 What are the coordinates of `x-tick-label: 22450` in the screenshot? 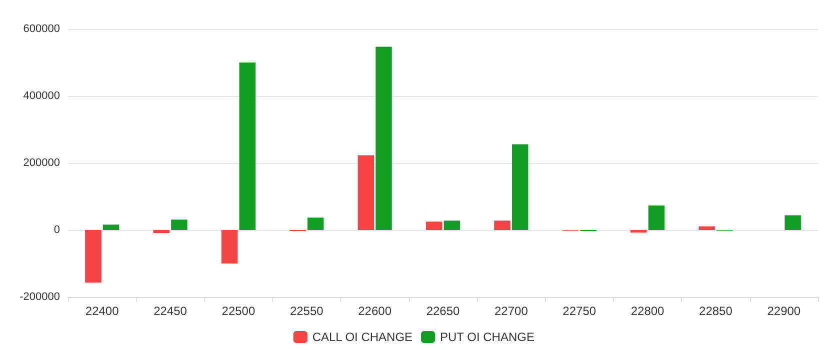 It's located at (171, 311).